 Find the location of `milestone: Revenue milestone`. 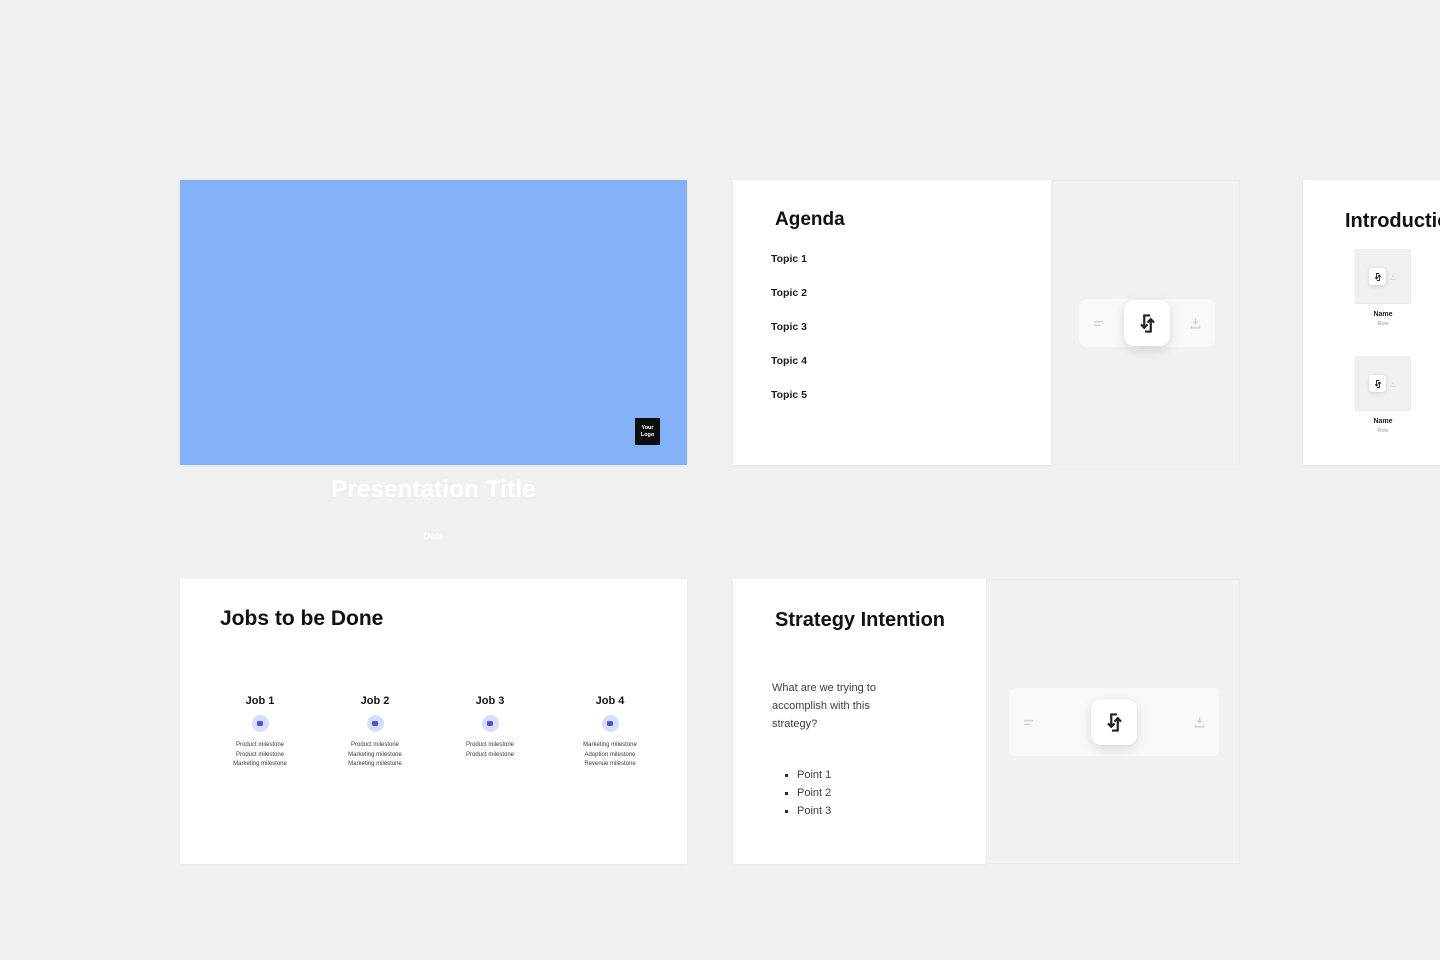

milestone: Revenue milestone is located at coordinates (610, 764).